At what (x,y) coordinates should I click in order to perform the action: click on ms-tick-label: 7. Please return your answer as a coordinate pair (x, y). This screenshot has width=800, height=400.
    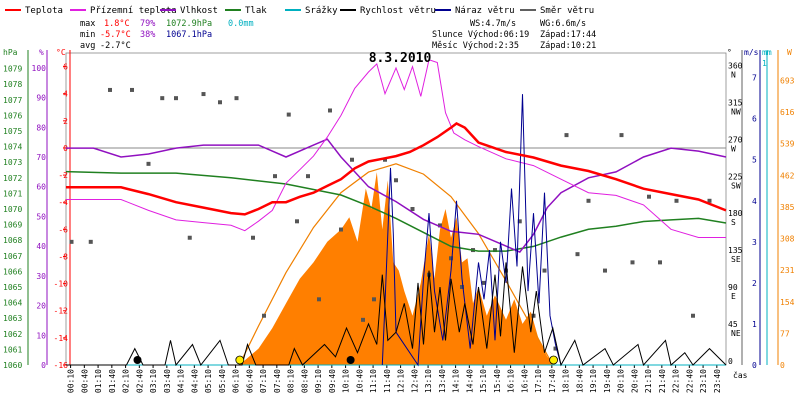
    Looking at the image, I should click on (754, 78).